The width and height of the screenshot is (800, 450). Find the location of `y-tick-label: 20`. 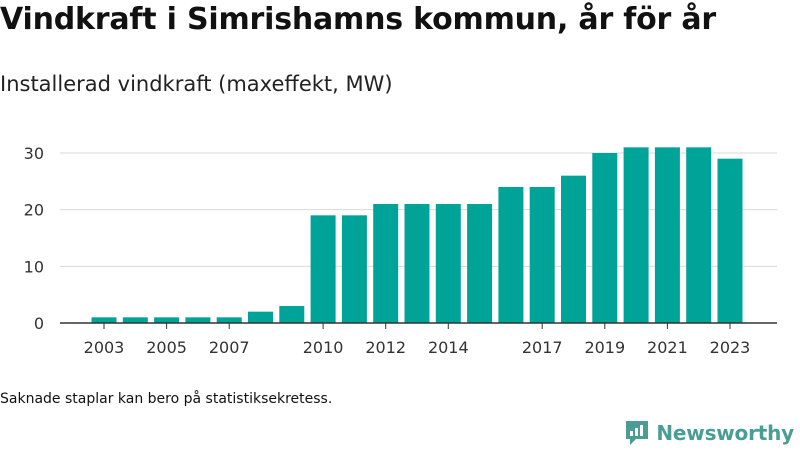

y-tick-label: 20 is located at coordinates (34, 210).